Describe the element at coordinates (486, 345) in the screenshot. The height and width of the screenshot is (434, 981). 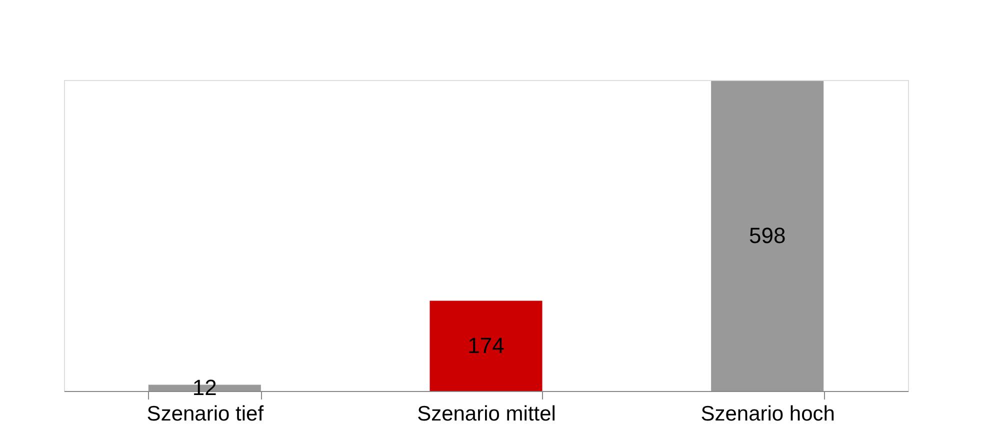
I see `data-label: 174` at that location.